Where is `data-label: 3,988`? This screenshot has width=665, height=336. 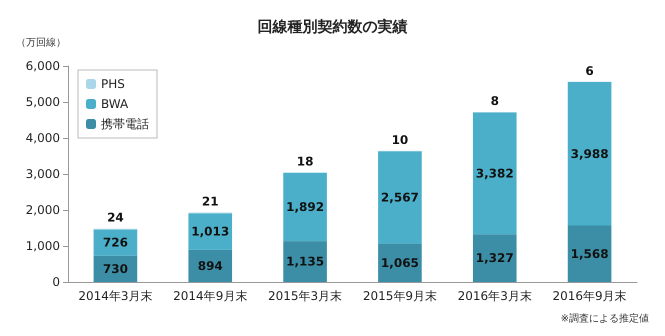
data-label: 3,988 is located at coordinates (589, 153).